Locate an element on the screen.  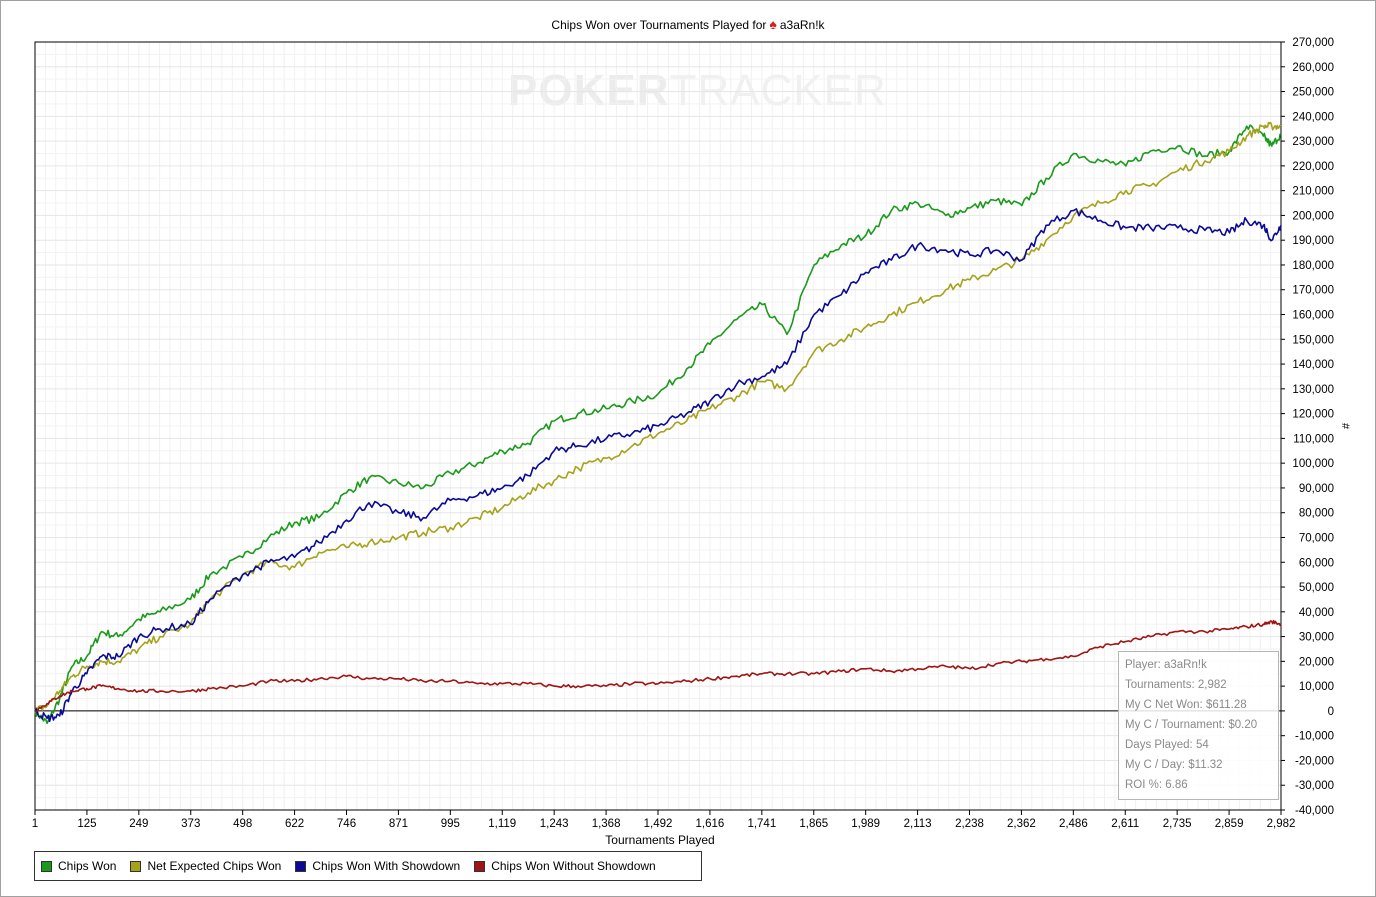
x-tick-label: 622 is located at coordinates (294, 824).